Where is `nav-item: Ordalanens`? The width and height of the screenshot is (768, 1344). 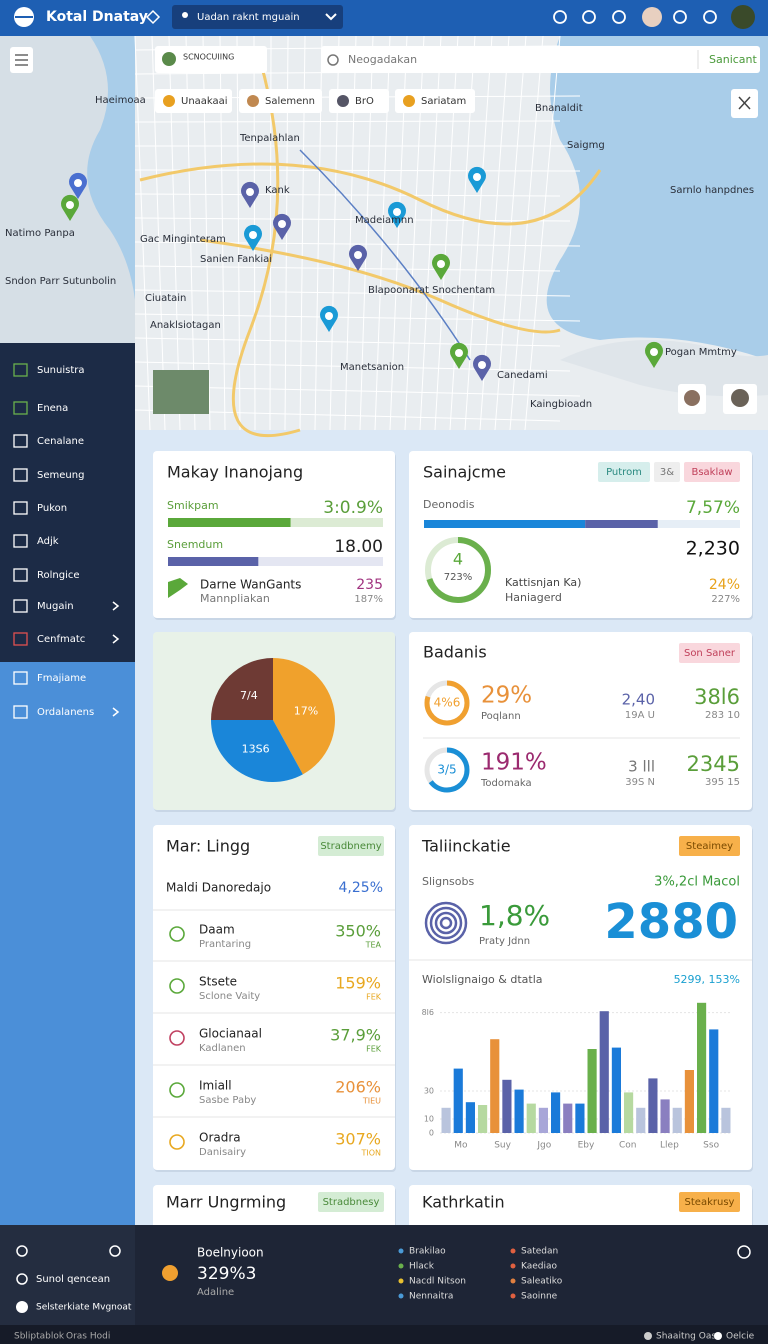
nav-item: Ordalanens is located at coordinates (65, 712).